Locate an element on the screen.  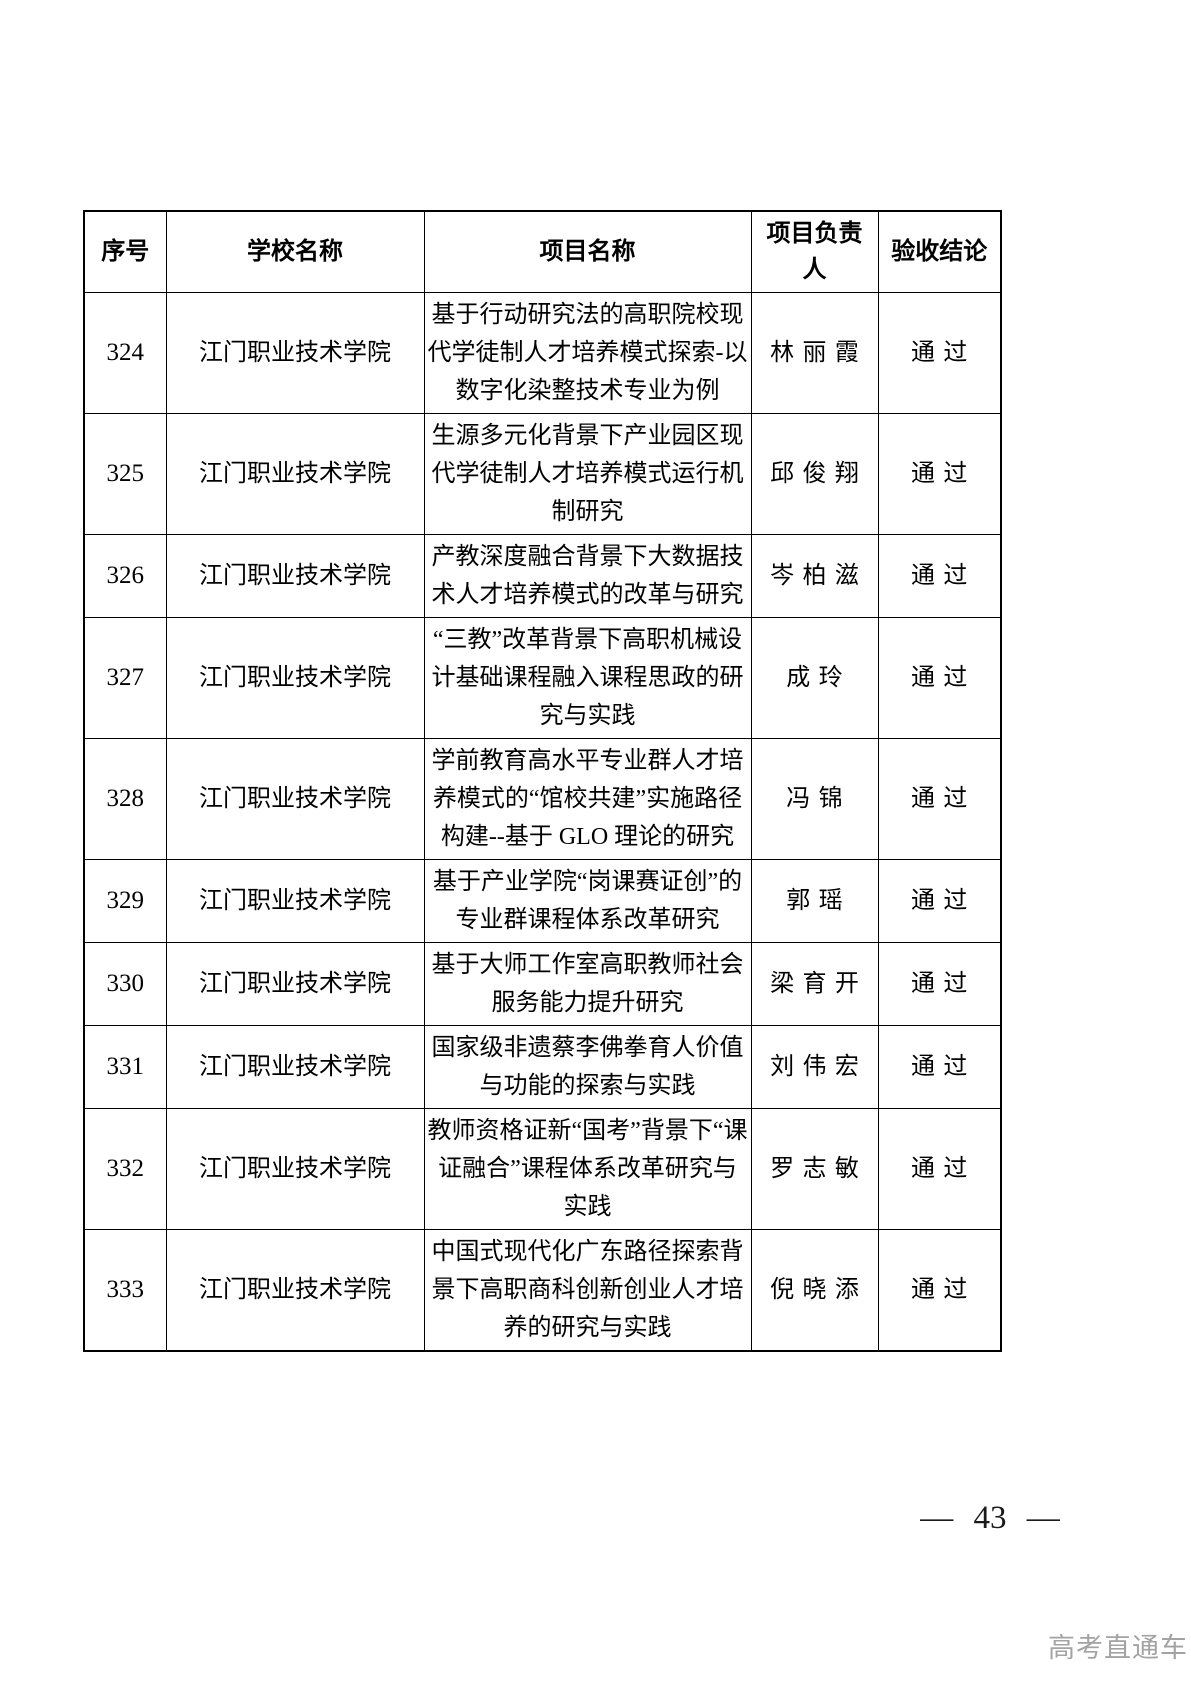
col-header-acceptance-conclusion: 验收结论 is located at coordinates (939, 251).